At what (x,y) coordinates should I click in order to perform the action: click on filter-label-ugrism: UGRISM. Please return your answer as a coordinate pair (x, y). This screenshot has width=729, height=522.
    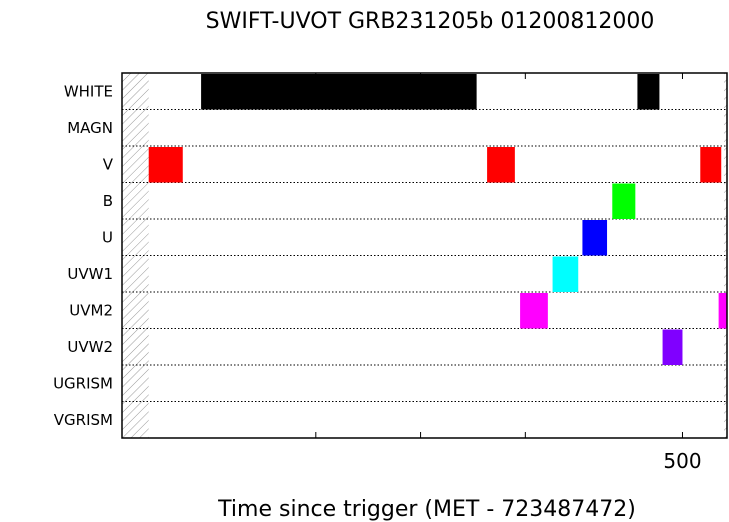
    Looking at the image, I should click on (83, 383).